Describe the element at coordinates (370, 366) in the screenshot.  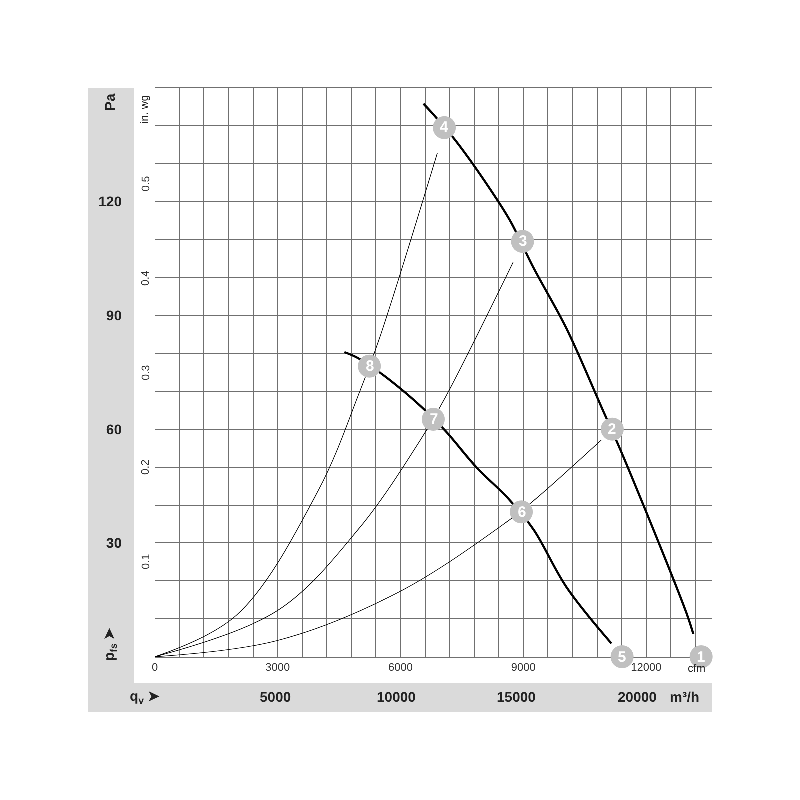
I see `annotation: 8` at that location.